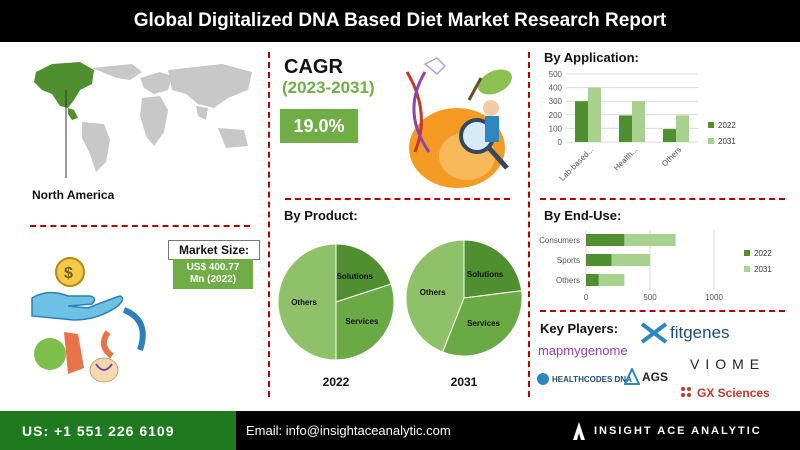 Image resolution: width=800 pixels, height=450 pixels. Describe the element at coordinates (397, 199) in the screenshot. I see `divider-mid-h` at that location.